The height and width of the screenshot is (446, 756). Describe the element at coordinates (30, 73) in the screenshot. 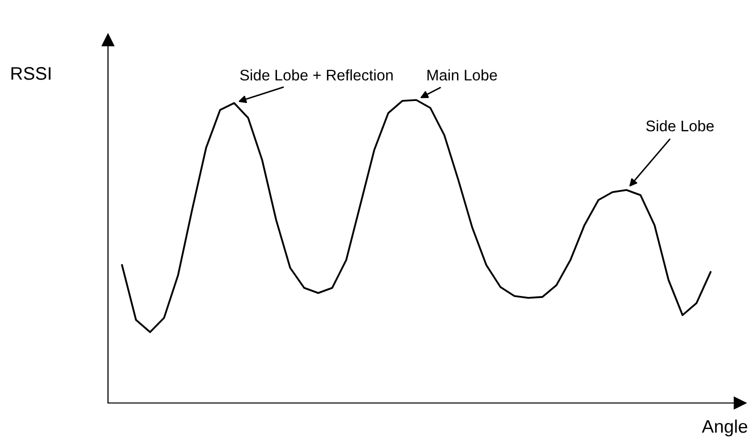

I see `y-axis-title: RSSI` at that location.